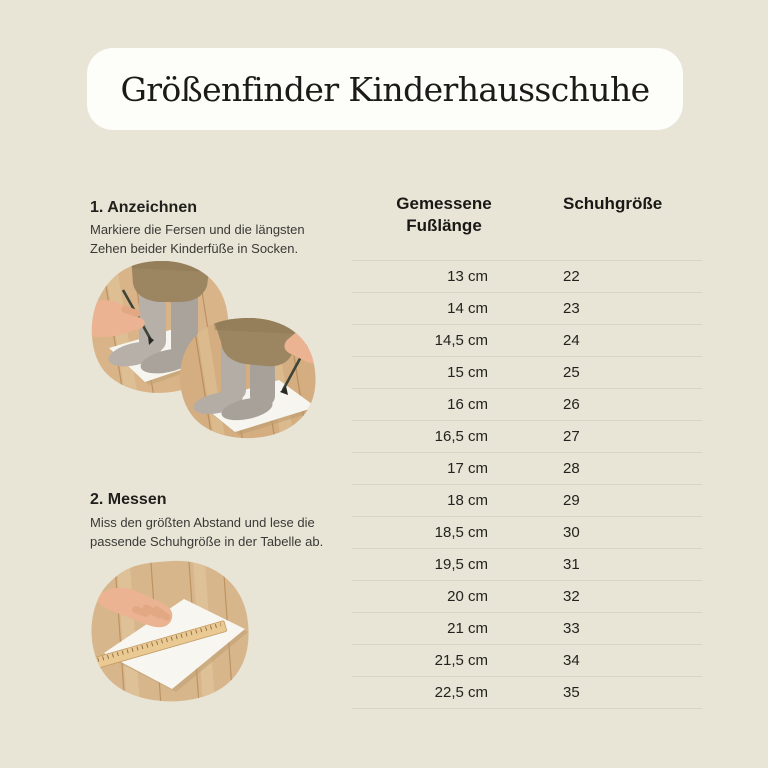 This screenshot has height=768, width=768. Describe the element at coordinates (467, 308) in the screenshot. I see `foot-length-cell: 14 cm` at that location.